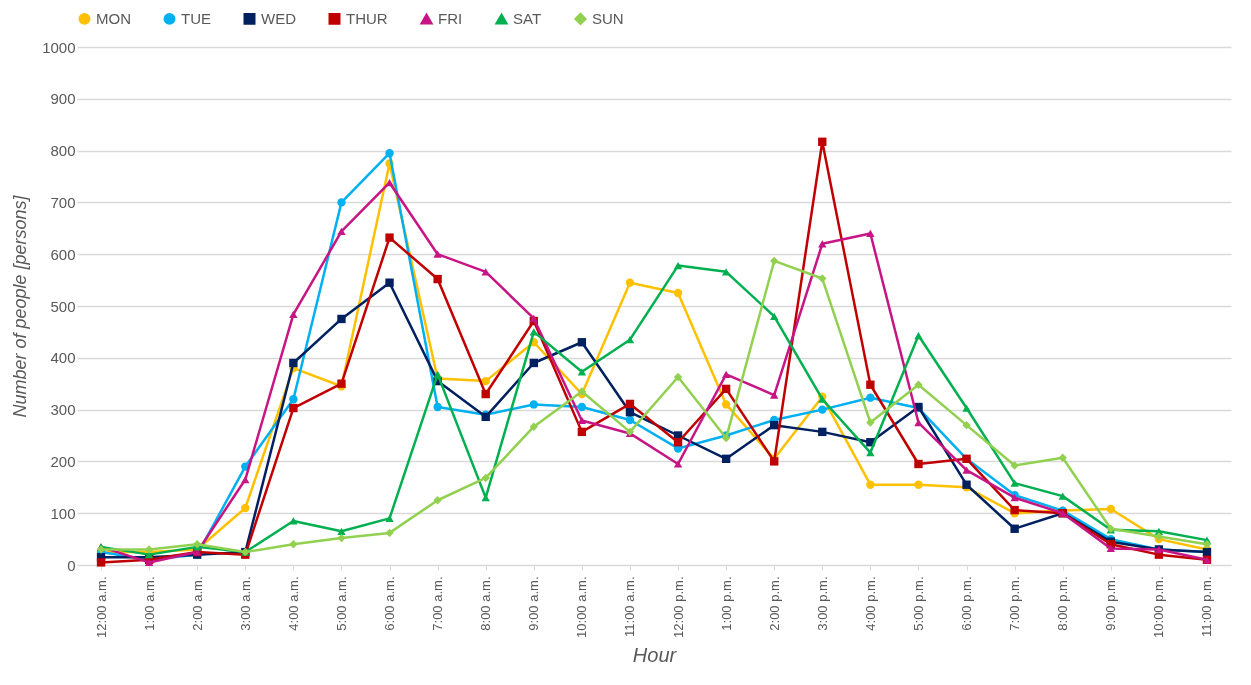  I want to click on x-tick-label: 10:00 a.m., so click(582, 607).